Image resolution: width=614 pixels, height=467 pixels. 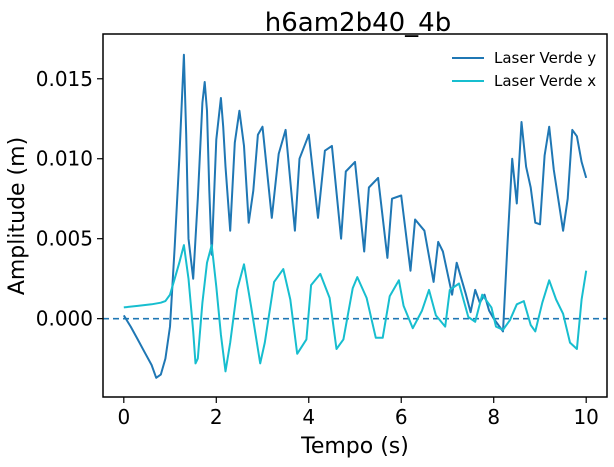 I want to click on y-tick-label: 0.000, so click(x=64, y=319).